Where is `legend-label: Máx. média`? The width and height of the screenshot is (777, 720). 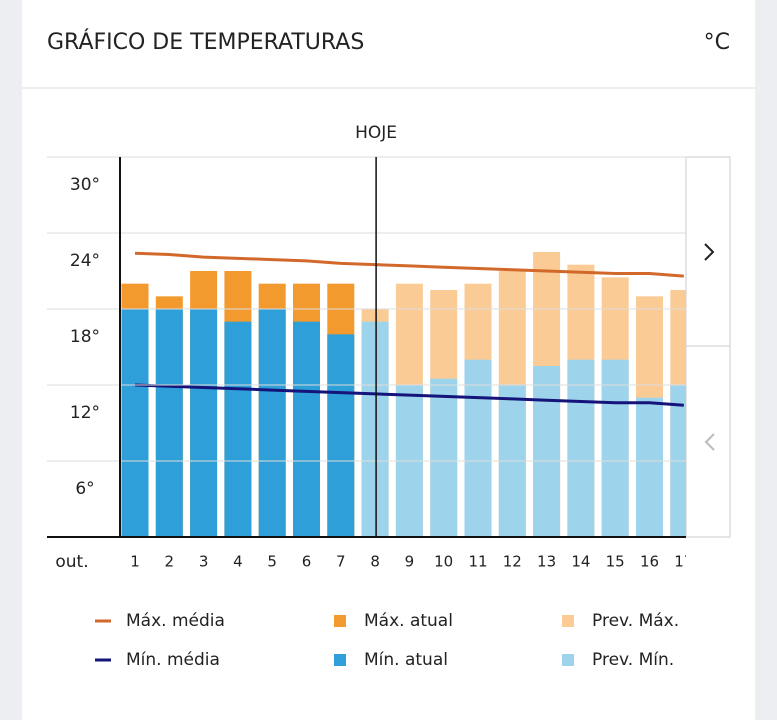
legend-label: Máx. média is located at coordinates (175, 621).